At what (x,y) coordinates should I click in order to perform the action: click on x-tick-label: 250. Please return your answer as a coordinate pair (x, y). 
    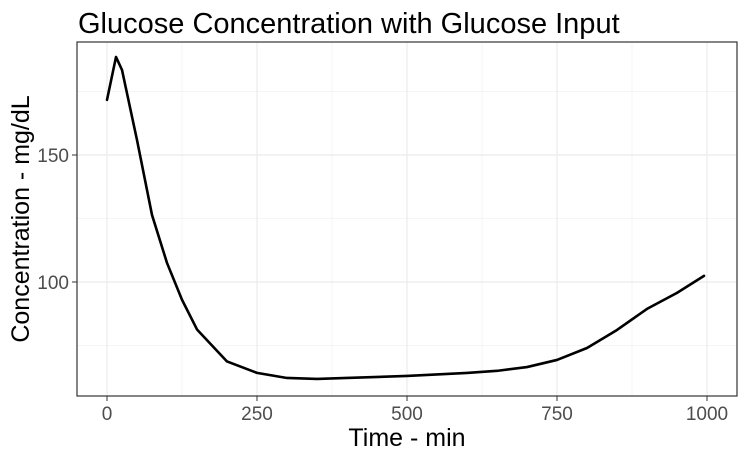
    Looking at the image, I should click on (257, 414).